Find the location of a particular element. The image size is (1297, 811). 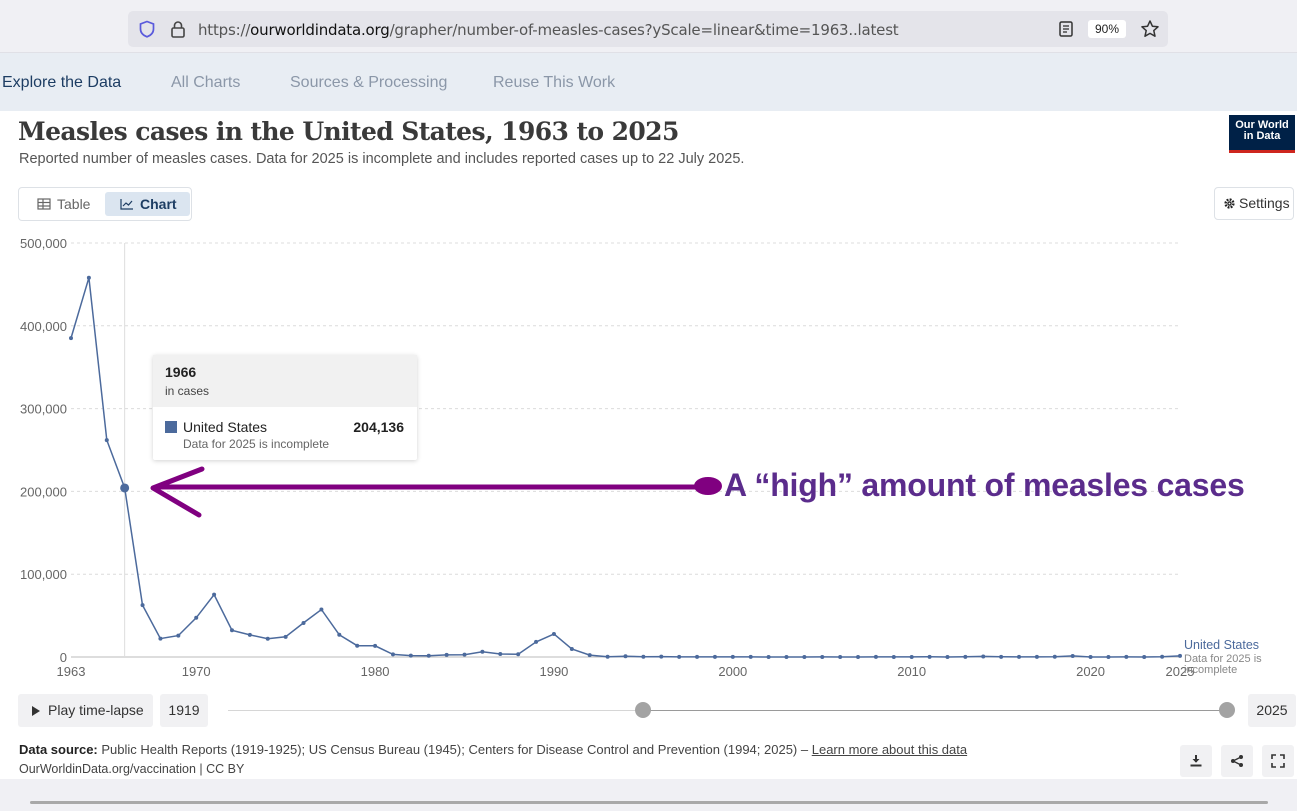

share-button is located at coordinates (1237, 761).